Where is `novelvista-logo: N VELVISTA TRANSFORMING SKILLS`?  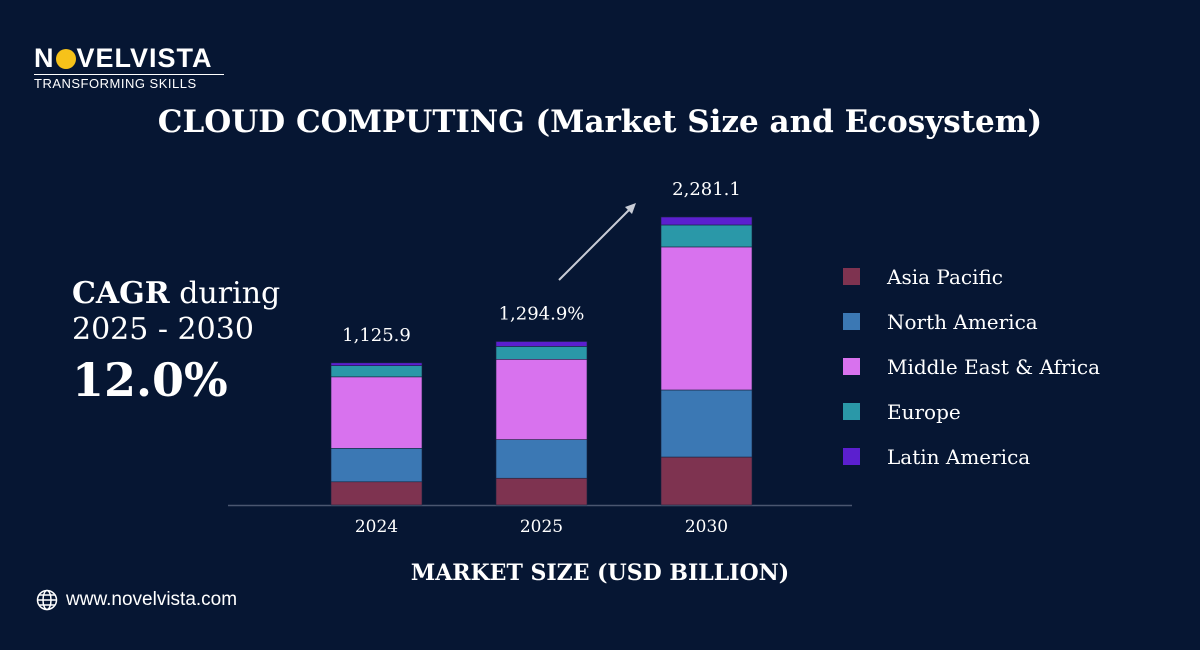
novelvista-logo: N VELVISTA TRANSFORMING SKILLS is located at coordinates (129, 67).